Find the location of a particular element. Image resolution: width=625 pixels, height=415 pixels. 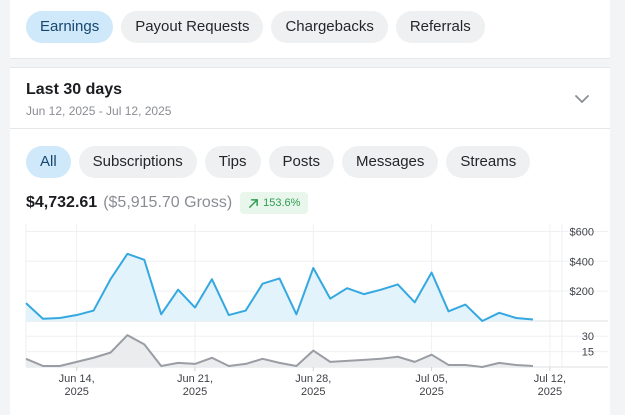

x-tick-label: Jun 14, is located at coordinates (77, 379).